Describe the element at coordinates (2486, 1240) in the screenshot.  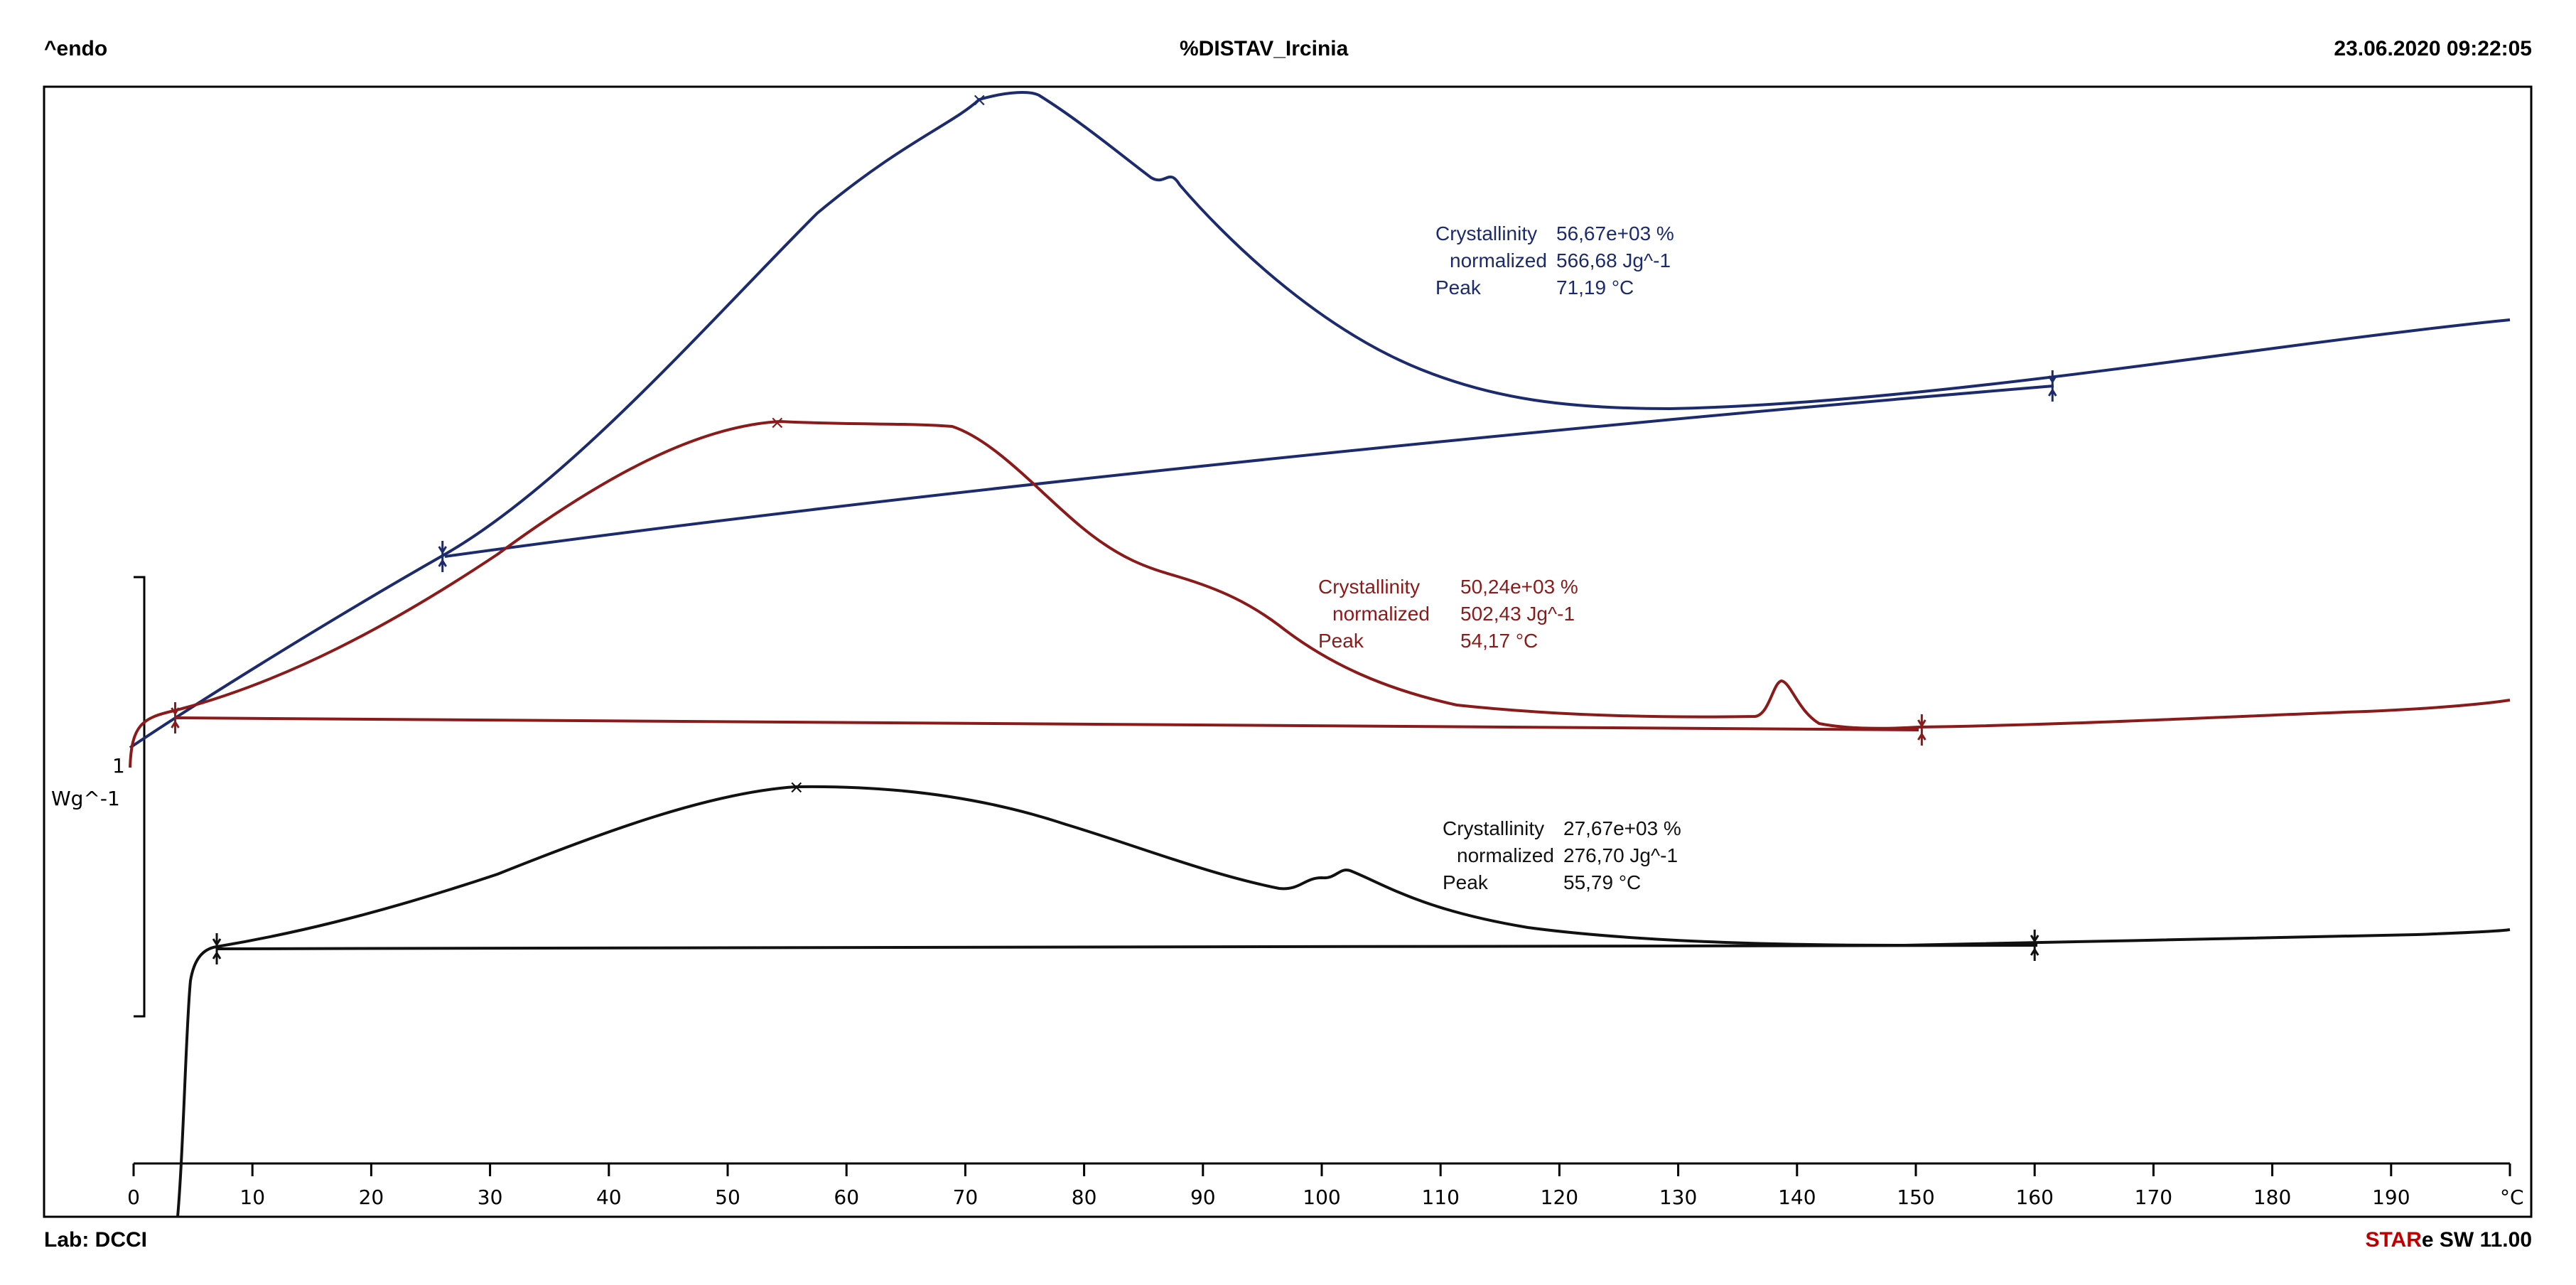
I see `footer-version: SW 11.00` at that location.